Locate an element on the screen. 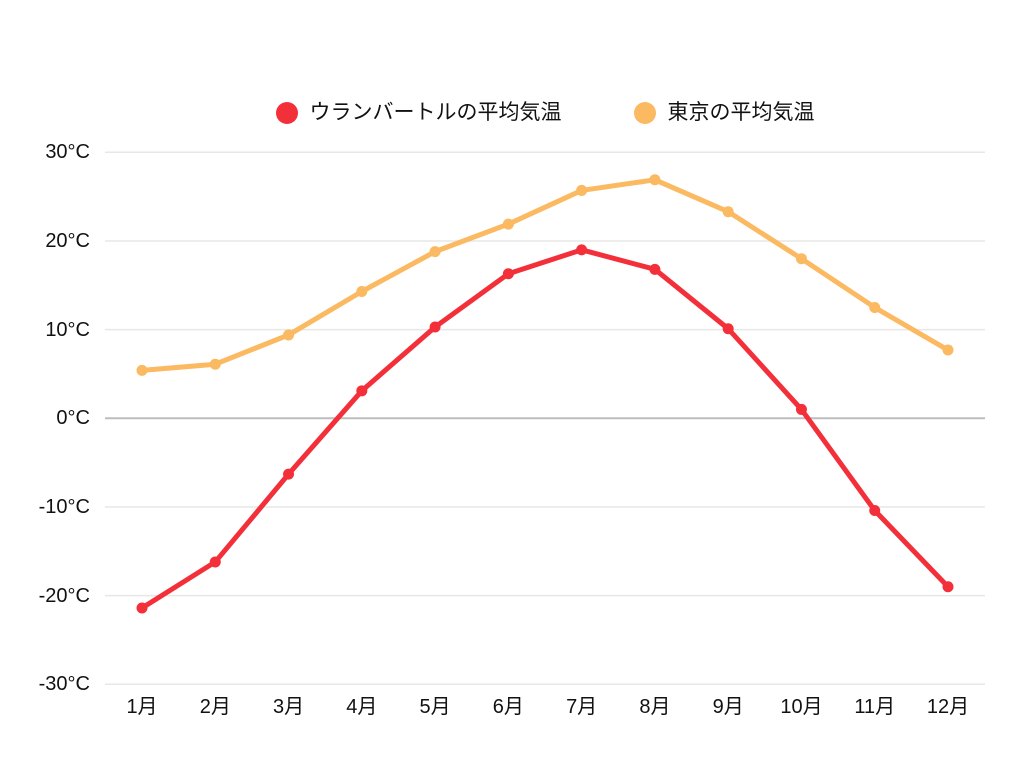 The image size is (1024, 768). legend-dot-ulaanbaatar-icon is located at coordinates (286, 113).